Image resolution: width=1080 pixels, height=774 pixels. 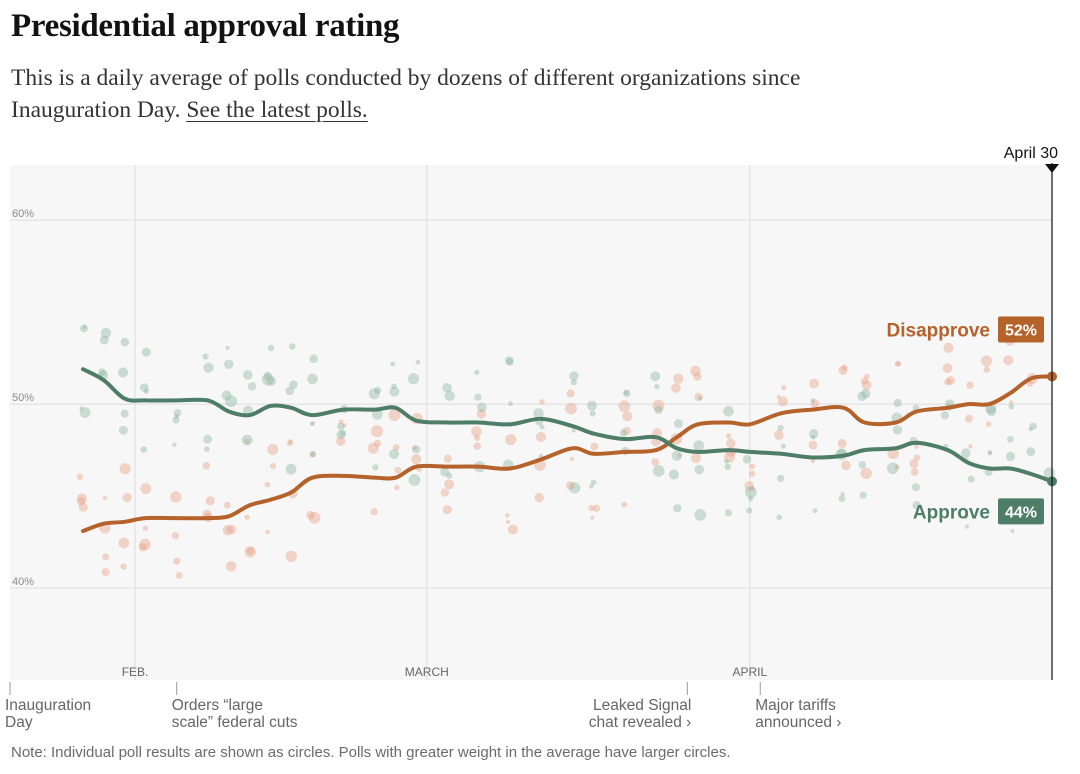 What do you see at coordinates (951, 512) in the screenshot?
I see `approve-label: Approve` at bounding box center [951, 512].